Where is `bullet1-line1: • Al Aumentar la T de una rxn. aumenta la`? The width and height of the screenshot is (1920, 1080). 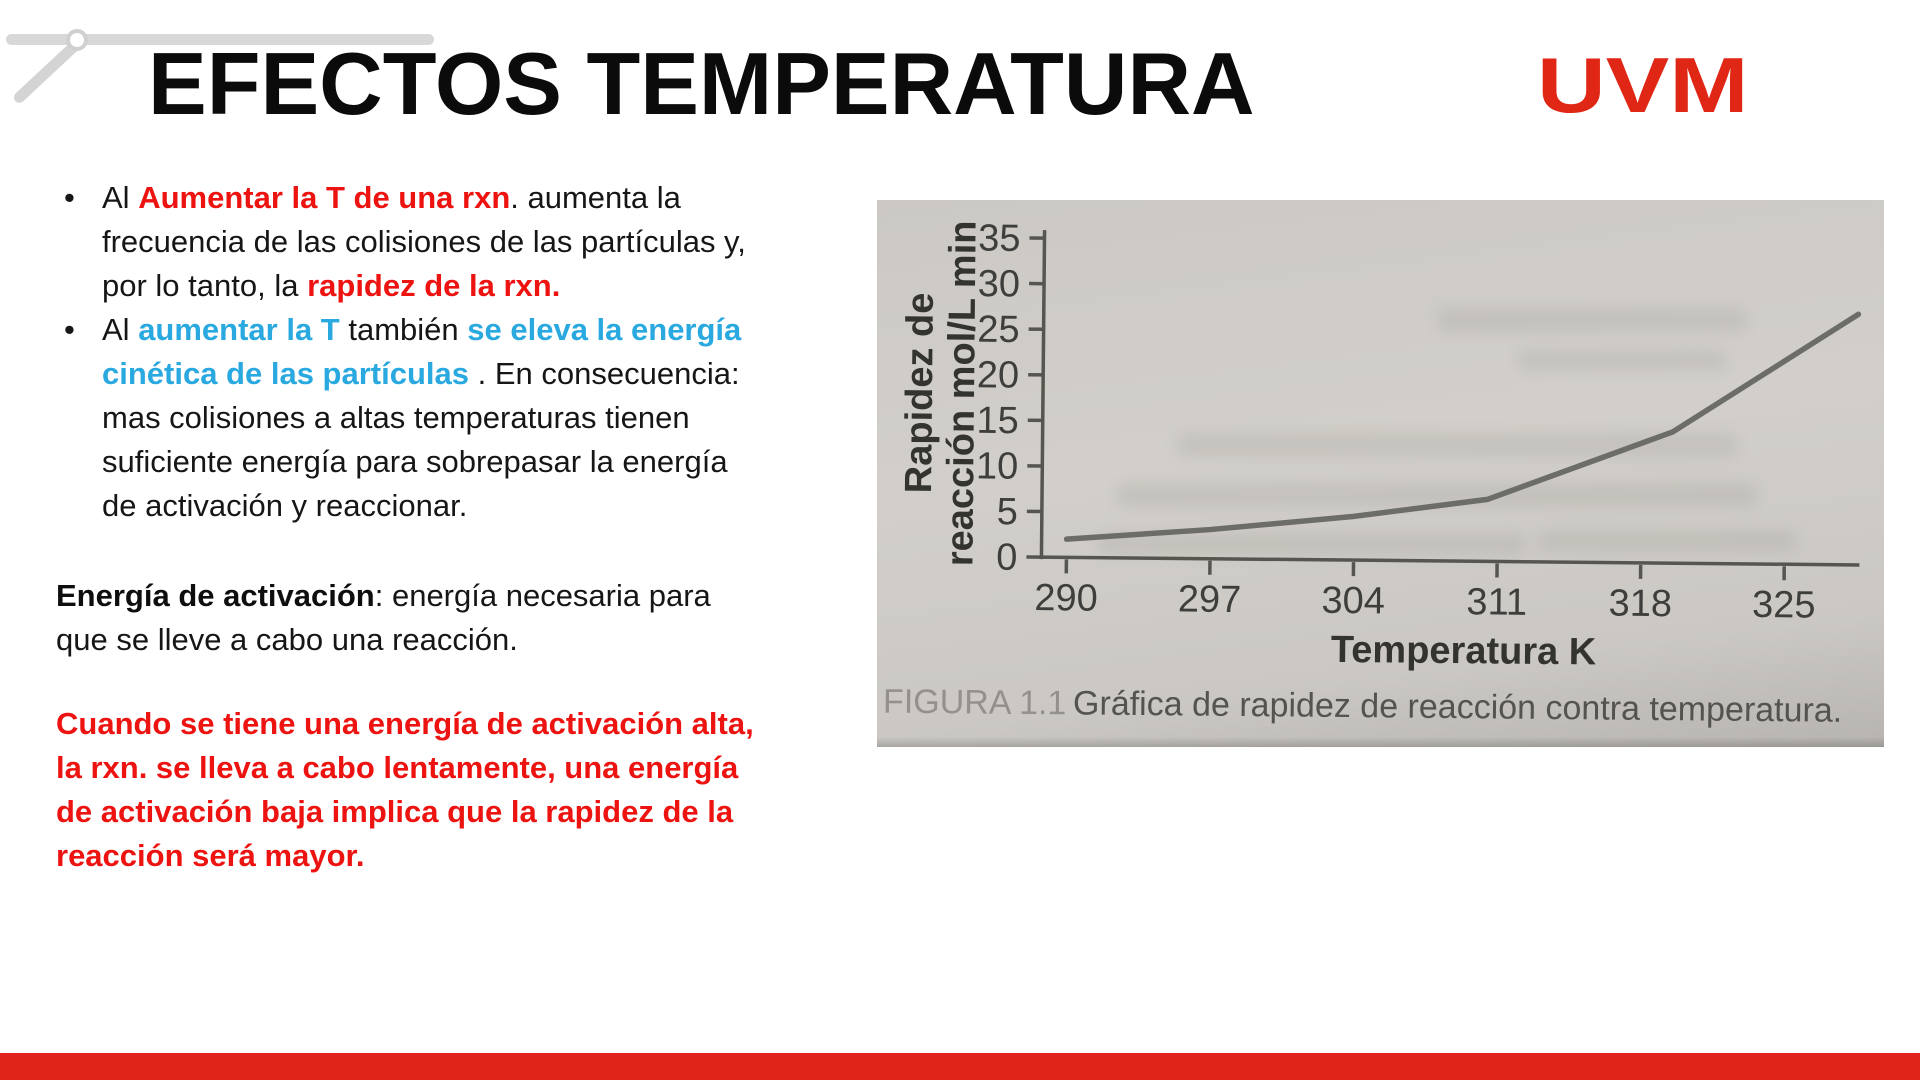
bullet1-line1: • Al Aumentar la T de una rxn. aumenta la is located at coordinates (405, 198).